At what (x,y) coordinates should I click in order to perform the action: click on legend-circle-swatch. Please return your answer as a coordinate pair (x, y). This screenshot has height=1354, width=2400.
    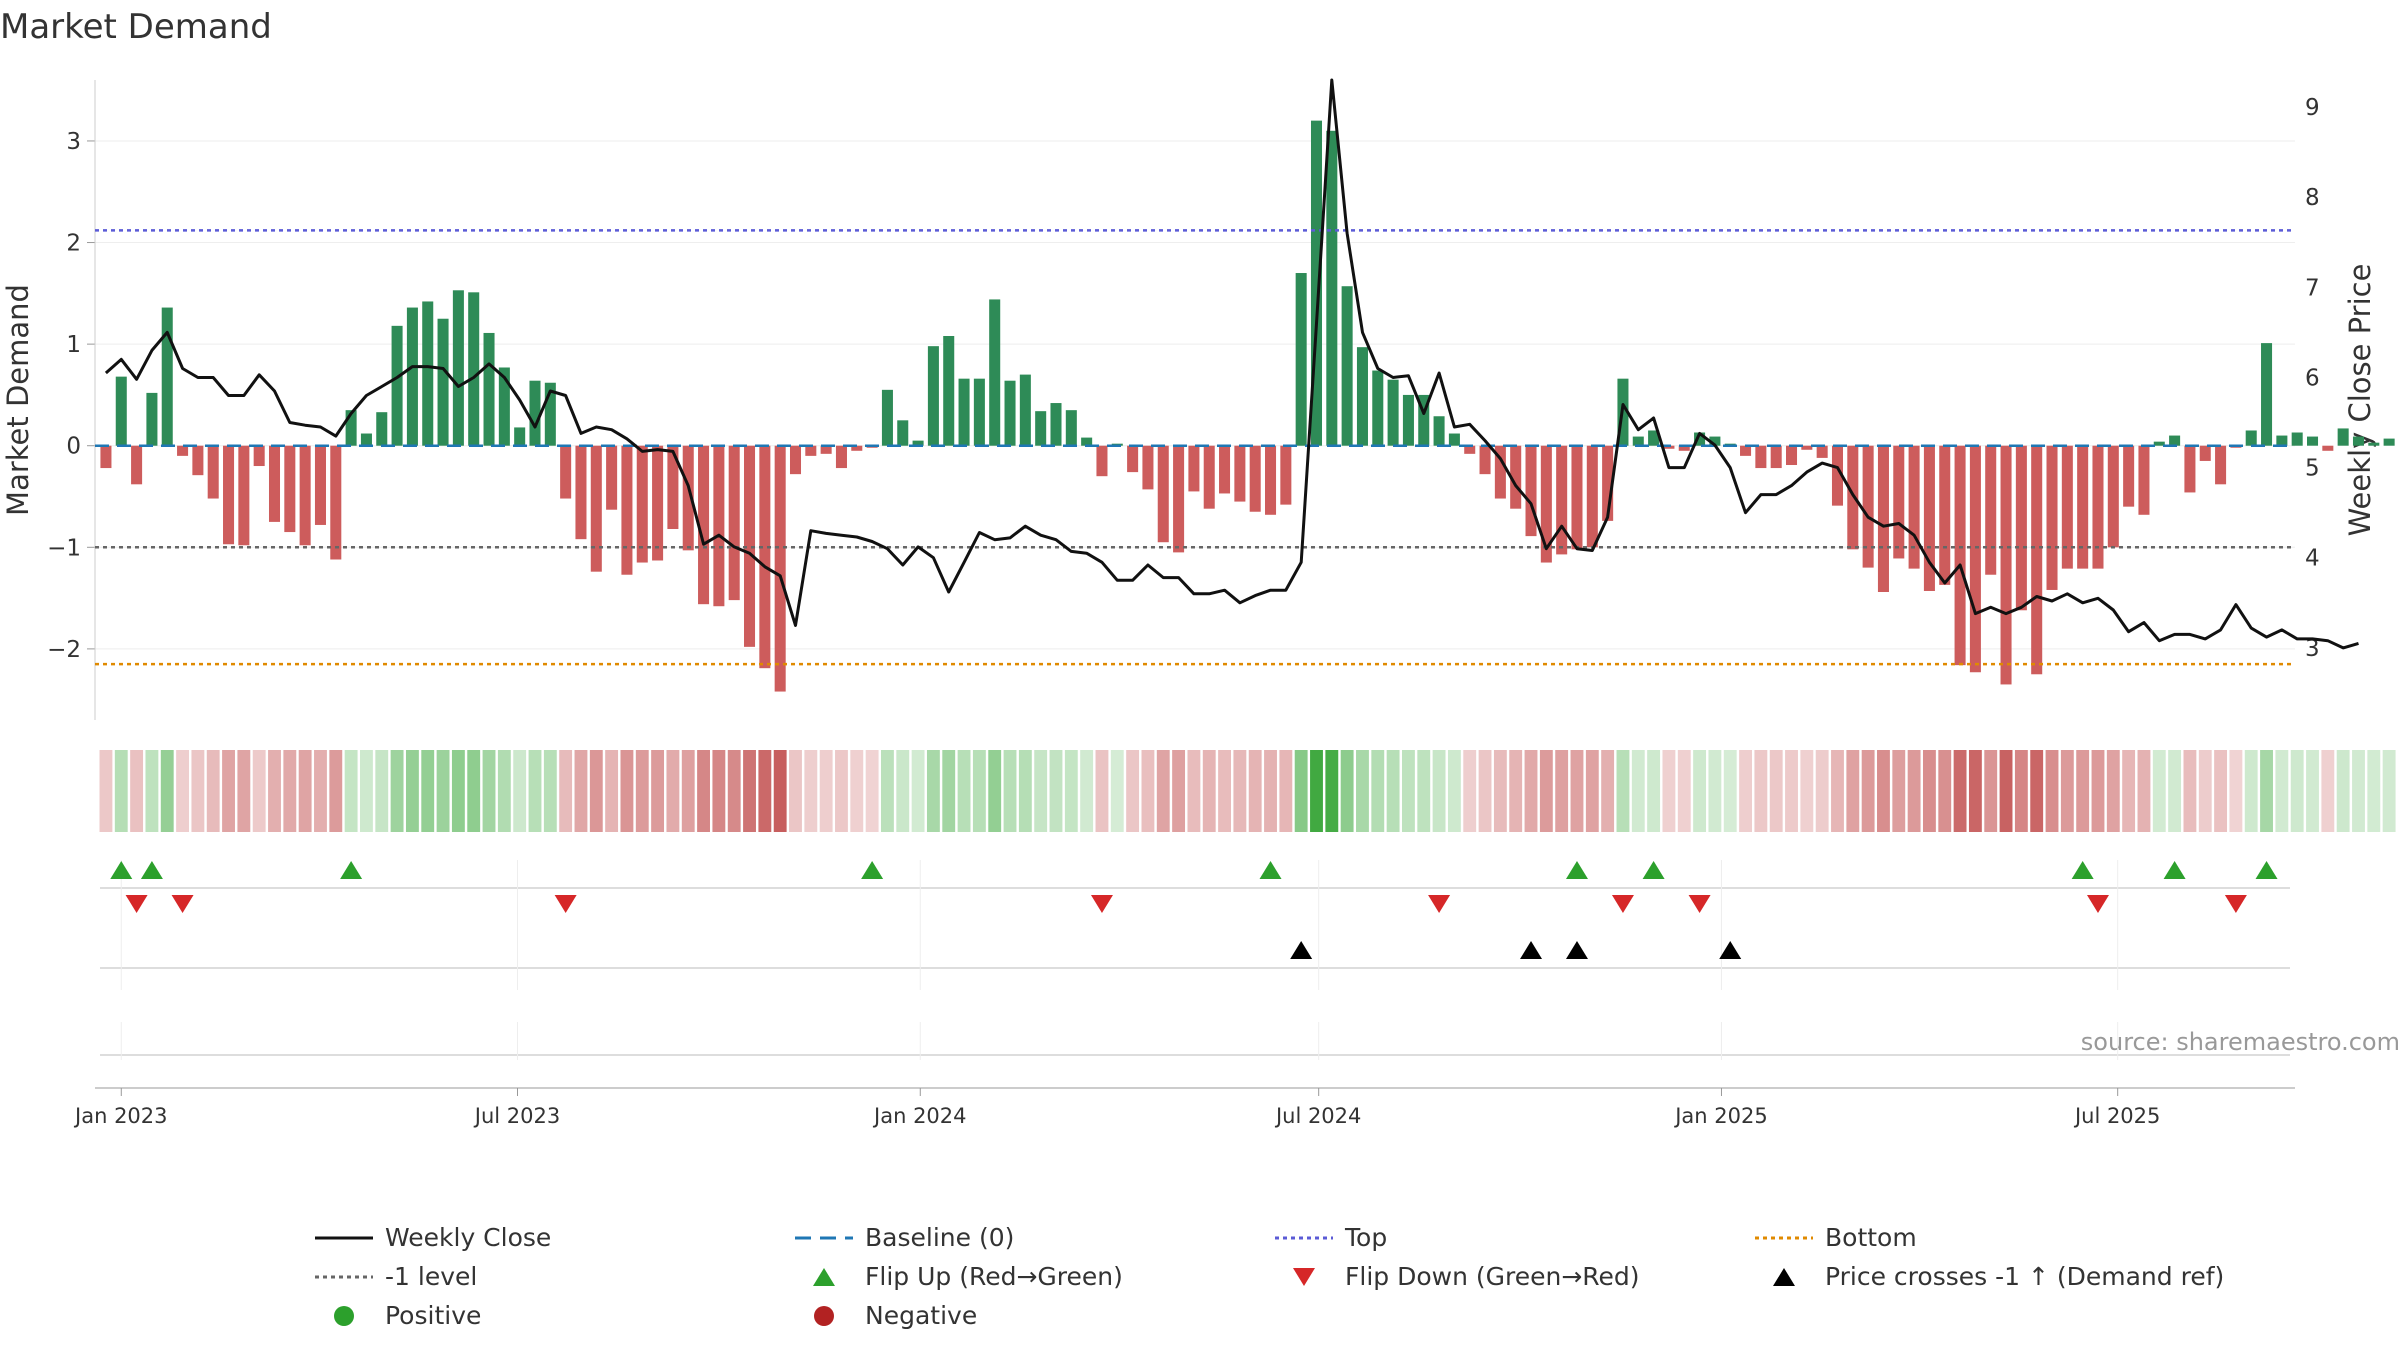
    Looking at the image, I should click on (824, 1316).